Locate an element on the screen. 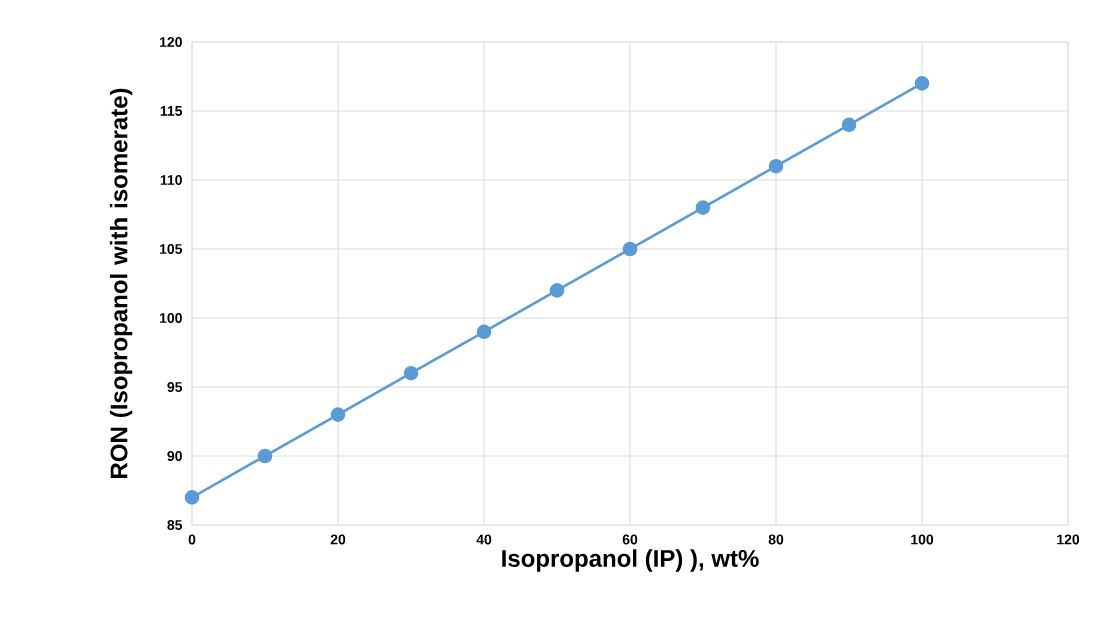 The image size is (1110, 622). y-tick-label: 90 is located at coordinates (174, 456).